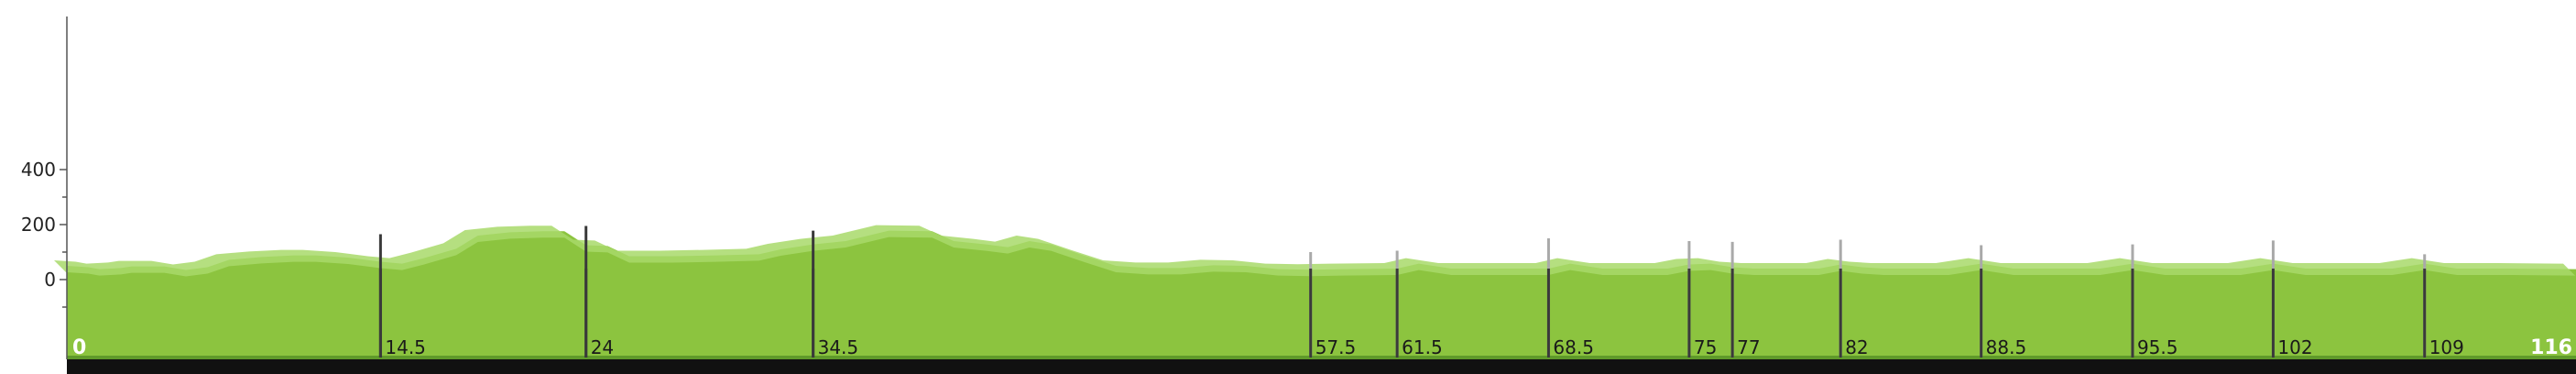 The width and height of the screenshot is (2576, 374). Describe the element at coordinates (1423, 347) in the screenshot. I see `marker-label-5: 61.5` at that location.